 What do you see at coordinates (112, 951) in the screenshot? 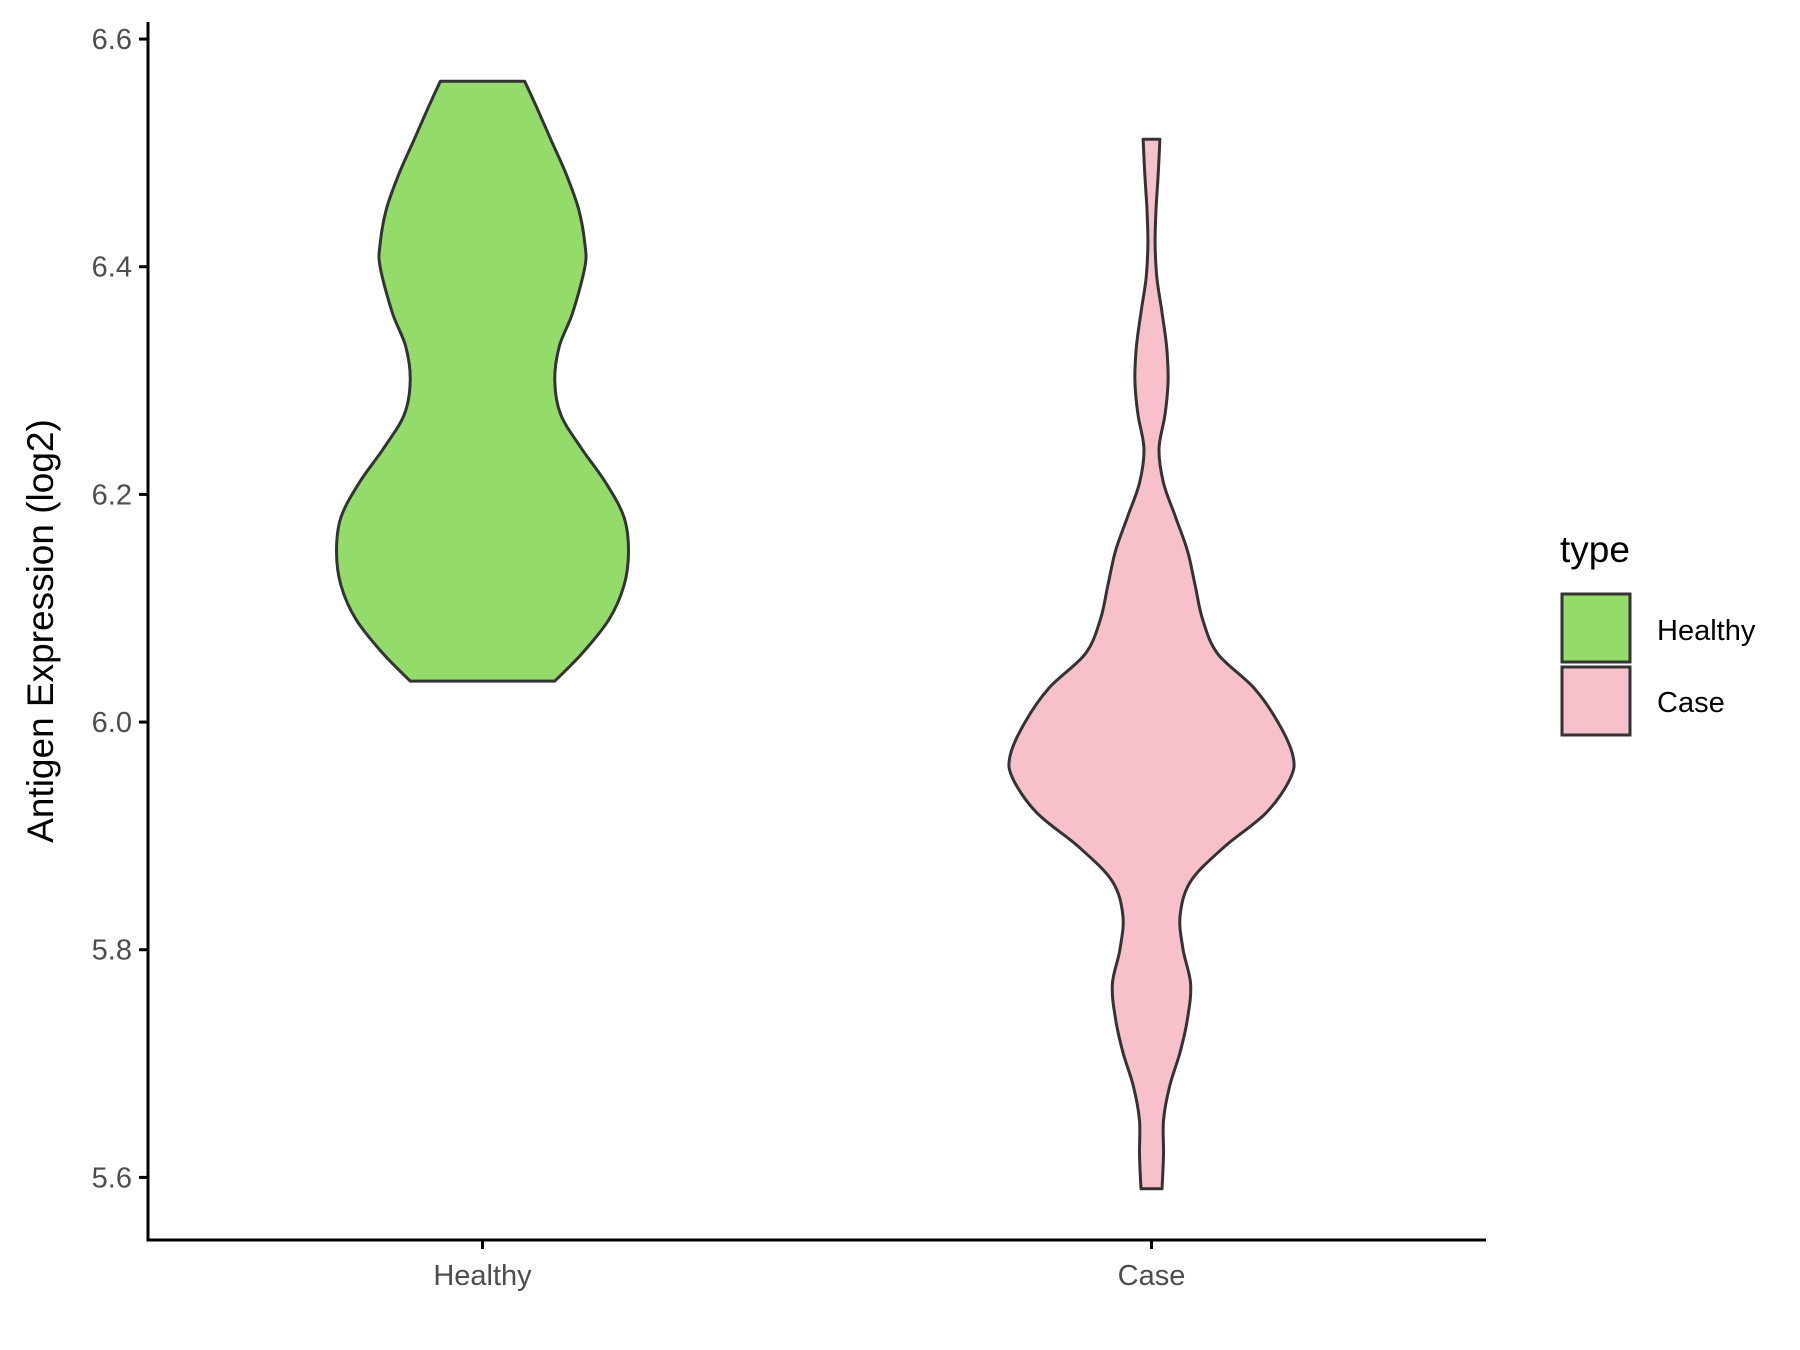
I see `y-tick-label: 5.8` at bounding box center [112, 951].